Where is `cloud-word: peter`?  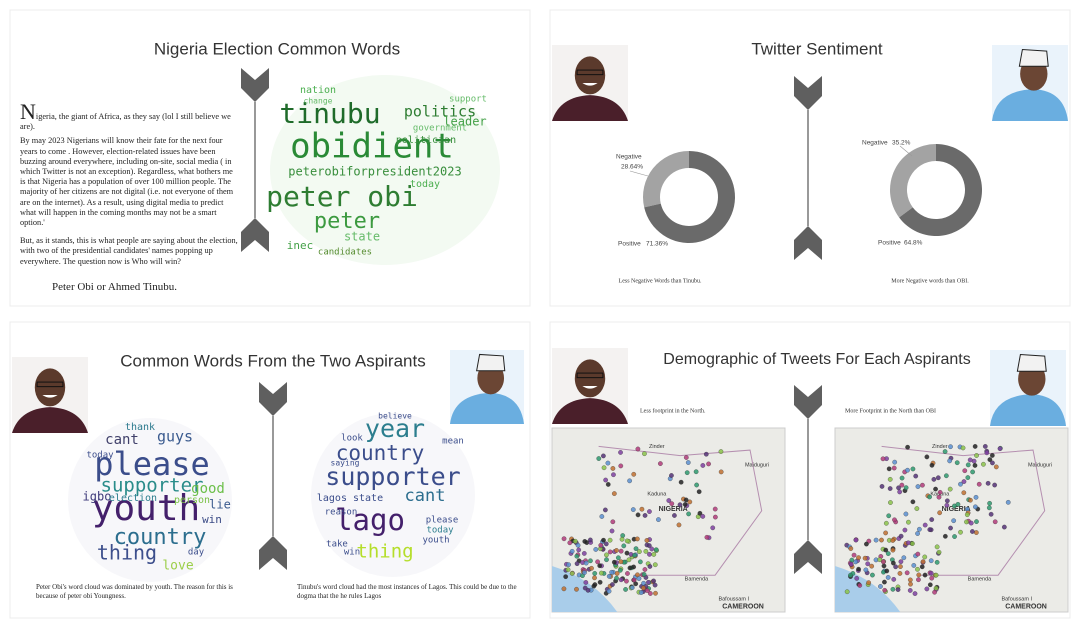 cloud-word: peter is located at coordinates (347, 221).